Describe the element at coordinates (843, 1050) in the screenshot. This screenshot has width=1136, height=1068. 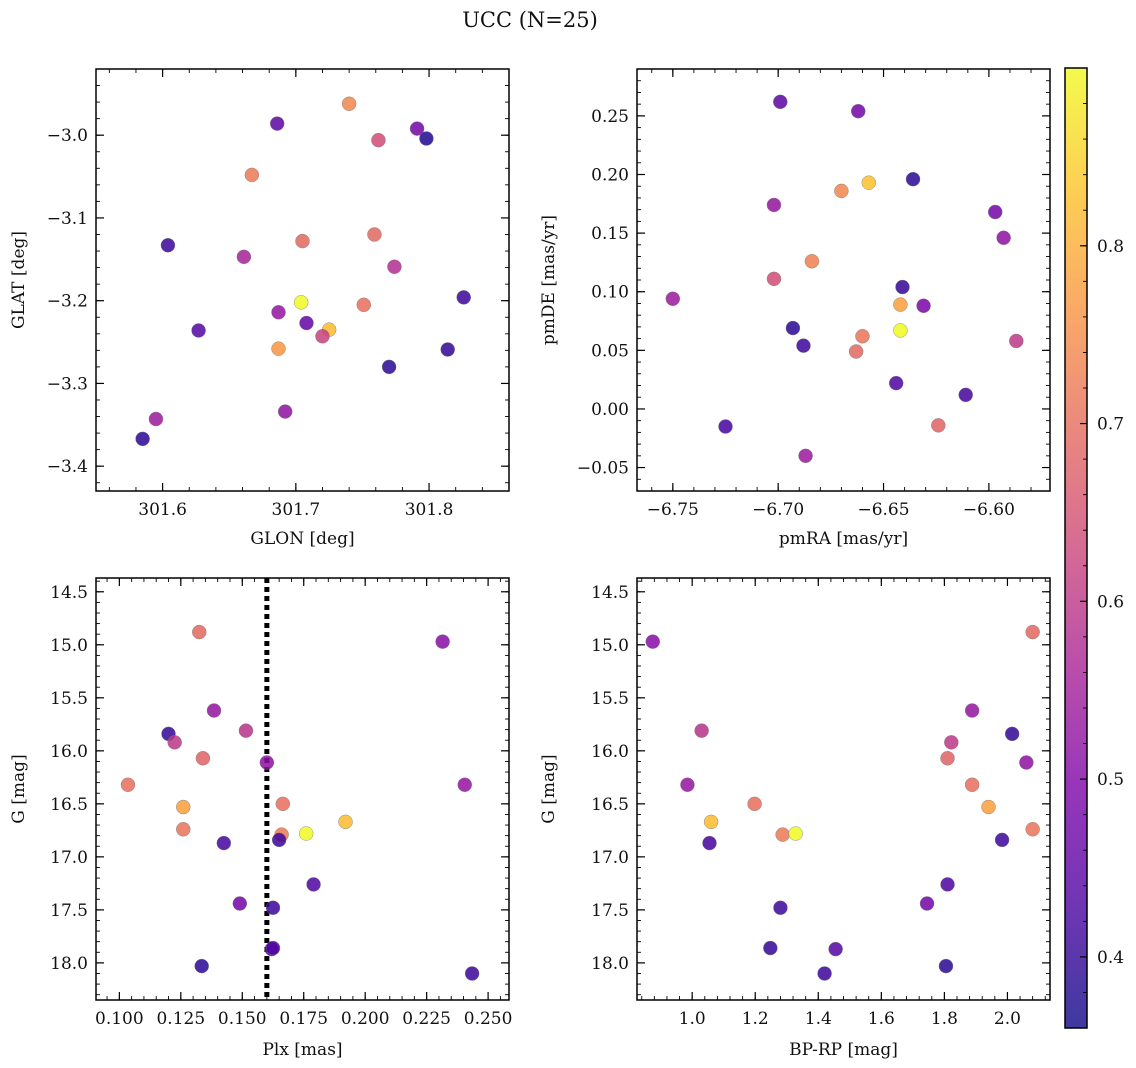
I see `x-axis-label: BP-RP [mag]` at that location.